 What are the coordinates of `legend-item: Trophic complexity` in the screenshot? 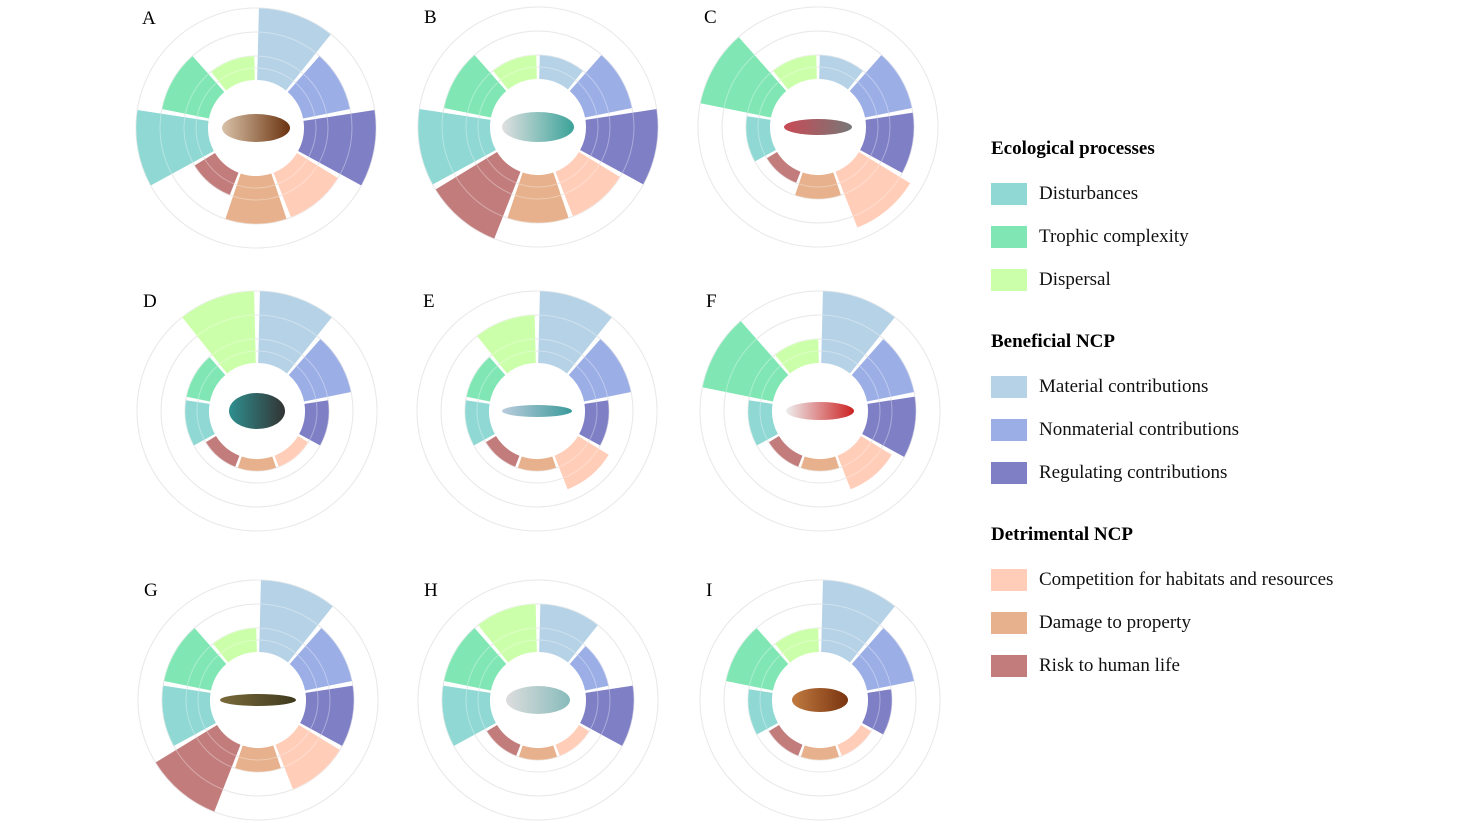 It's located at (1226, 236).